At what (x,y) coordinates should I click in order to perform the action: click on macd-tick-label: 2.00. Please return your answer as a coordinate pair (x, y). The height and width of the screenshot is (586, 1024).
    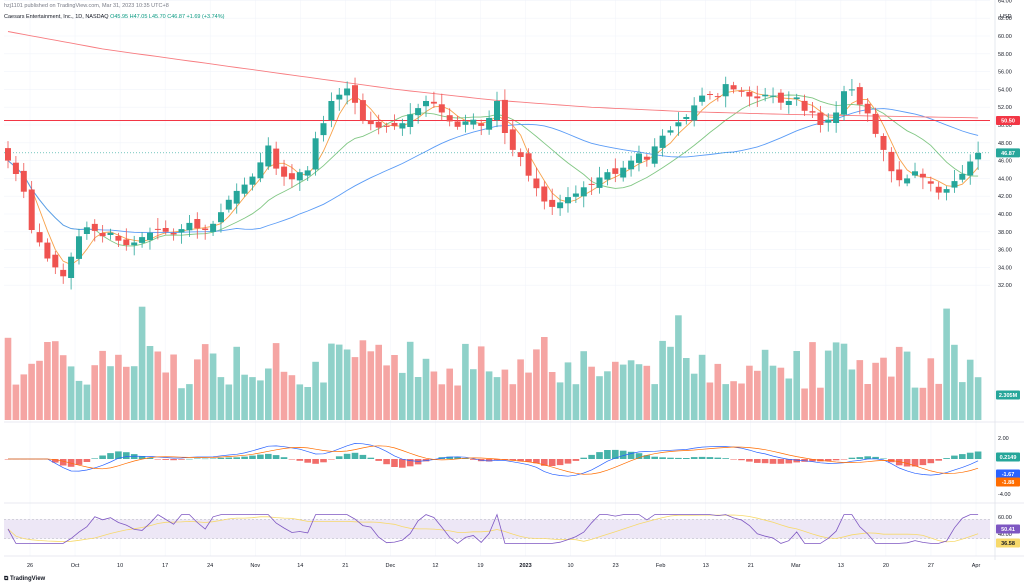
    Looking at the image, I should click on (1003, 439).